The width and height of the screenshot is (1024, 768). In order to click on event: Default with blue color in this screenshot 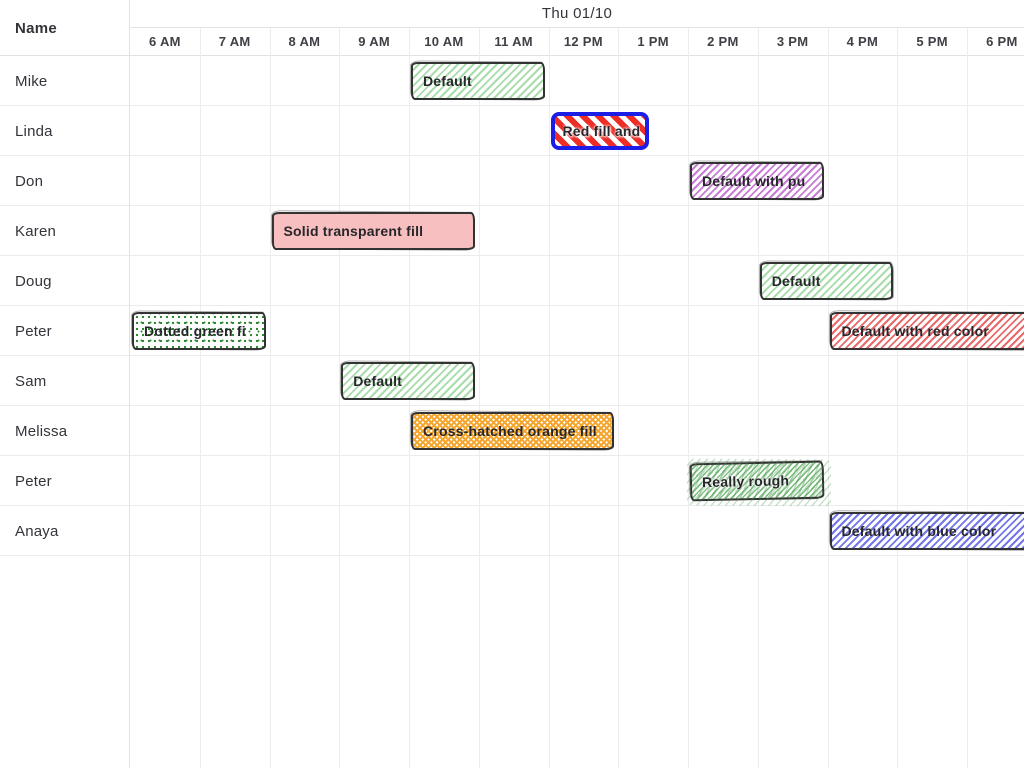, I will do `click(926, 531)`.